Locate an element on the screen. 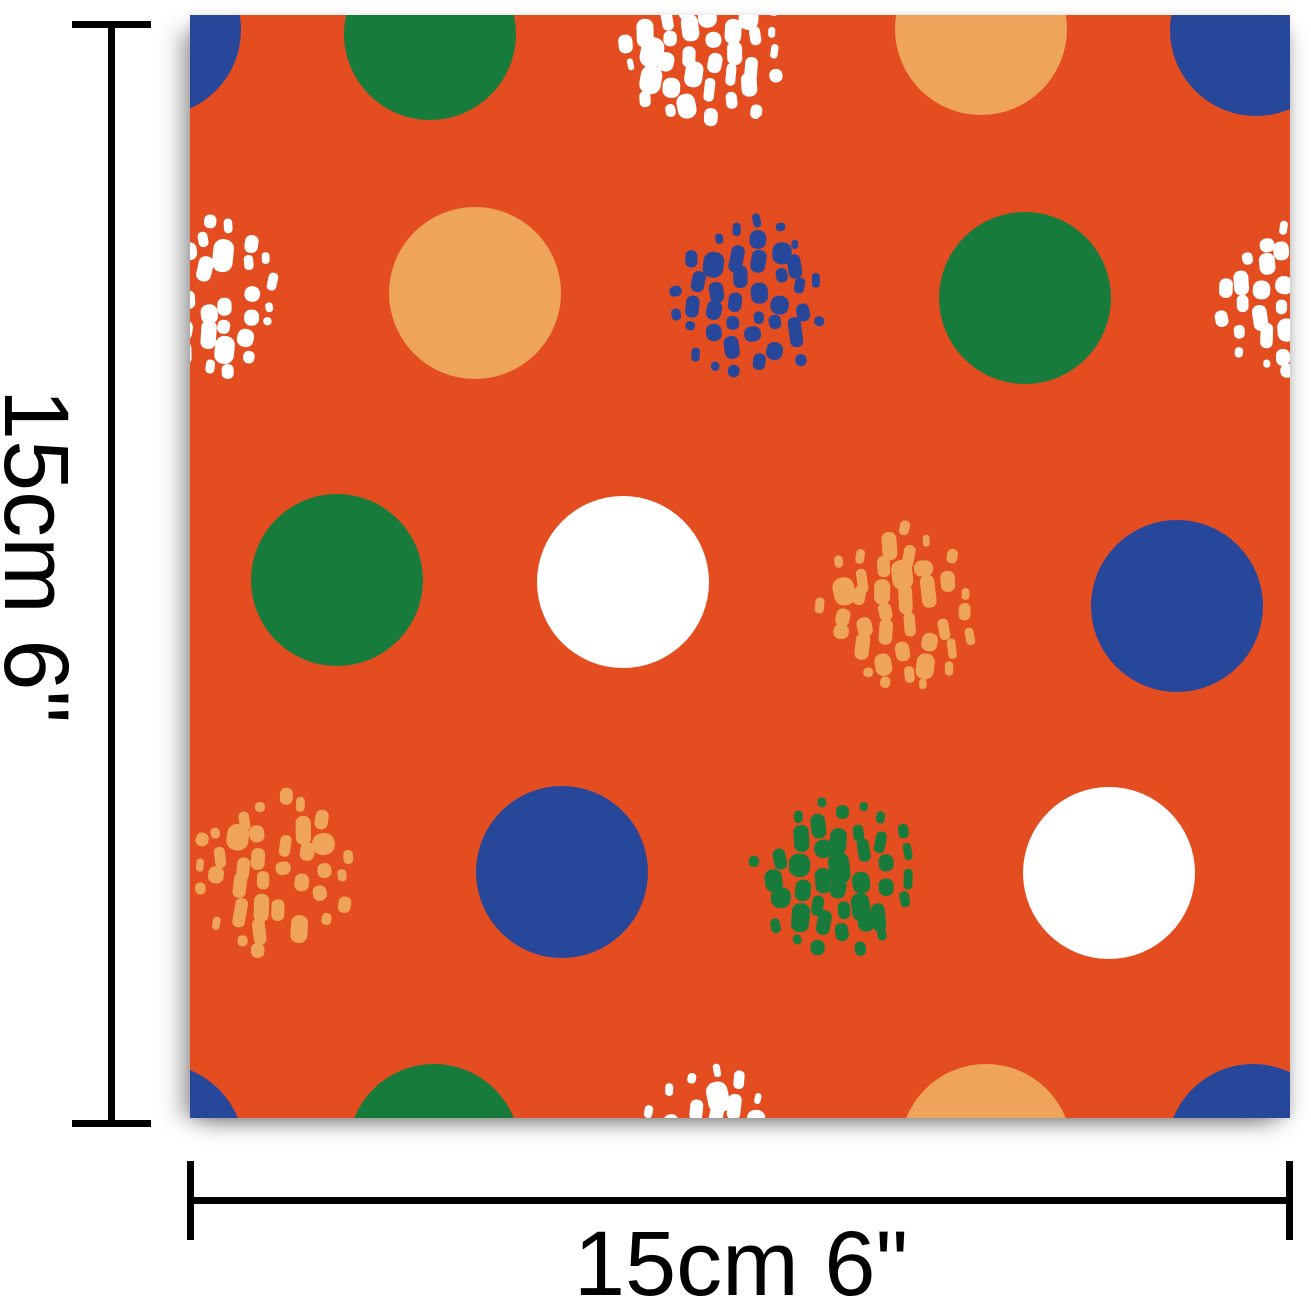 This screenshot has height=1306, width=1311. polka-dot-green-textured is located at coordinates (830, 876).